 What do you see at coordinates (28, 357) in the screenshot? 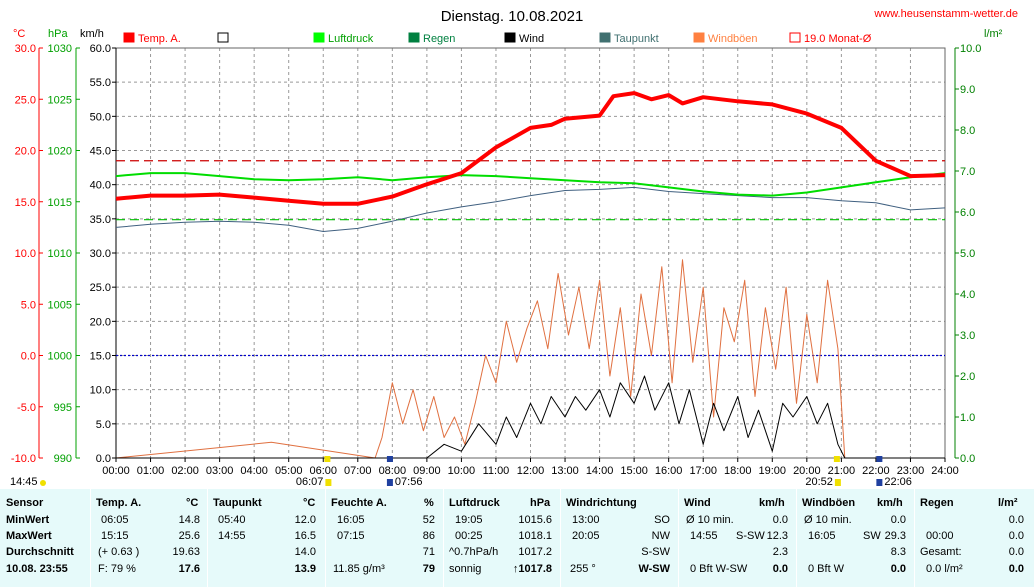
I see `temp-axis-tick-label: 0.0` at bounding box center [28, 357].